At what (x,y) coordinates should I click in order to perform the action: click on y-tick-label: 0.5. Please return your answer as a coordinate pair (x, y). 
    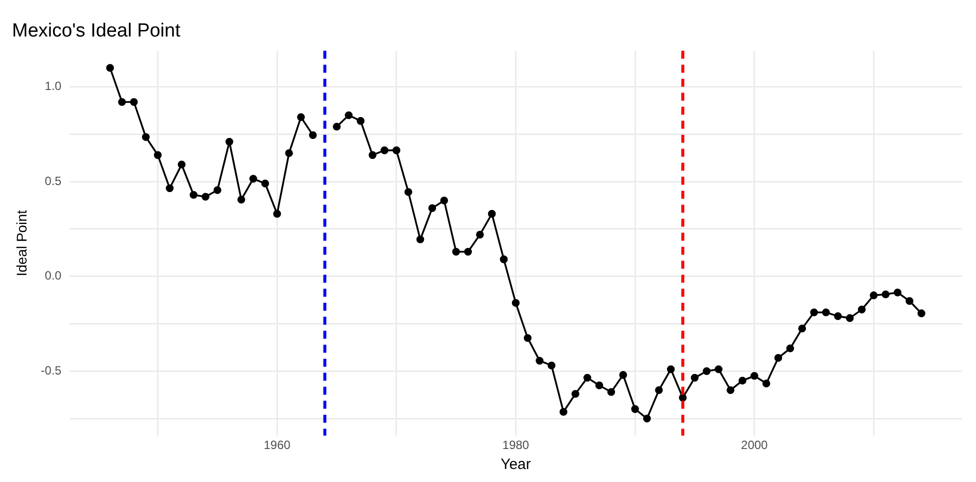
    Looking at the image, I should click on (53, 181).